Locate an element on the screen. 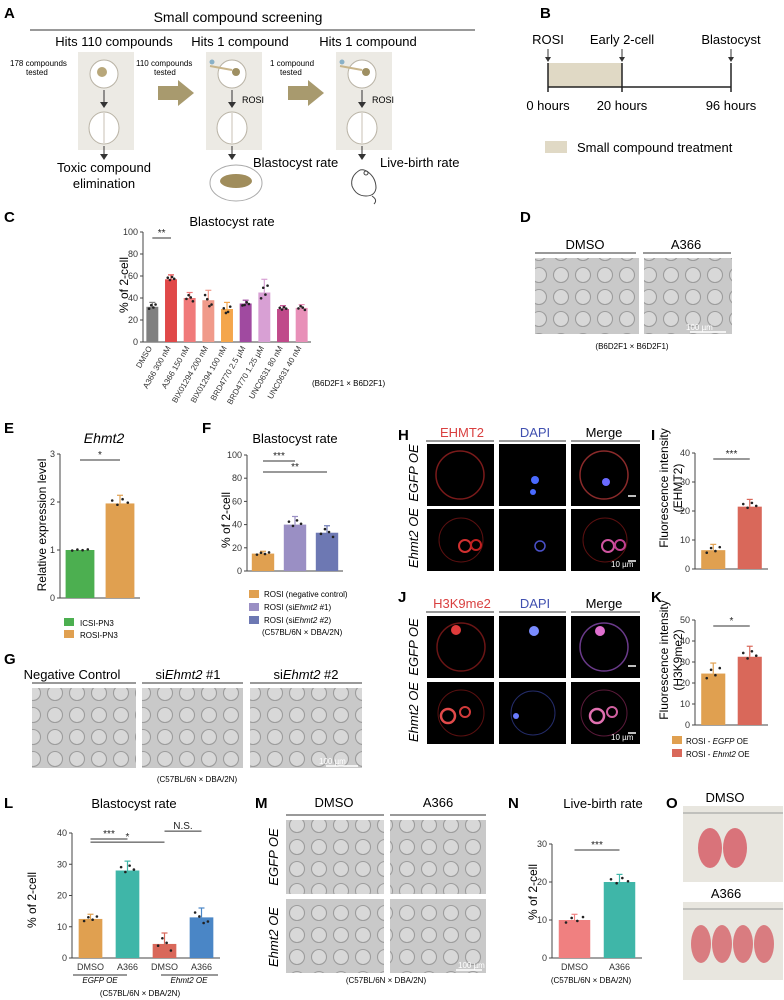  panel-label-f: F is located at coordinates (206, 428).